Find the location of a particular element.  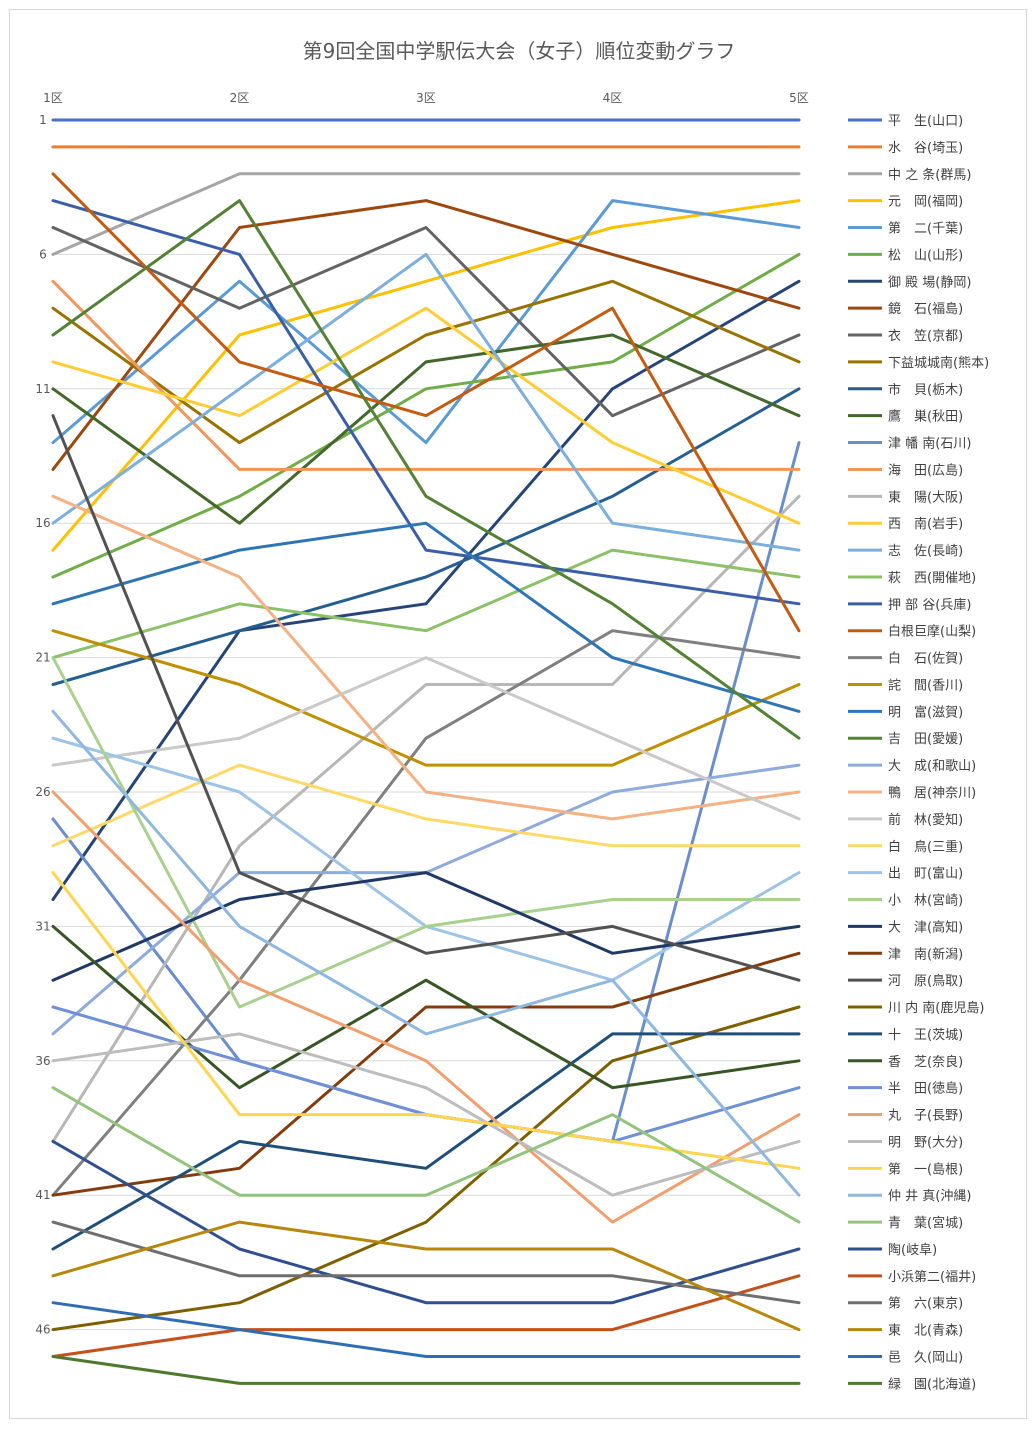

legend-label: 海 田(広島) is located at coordinates (925, 470).